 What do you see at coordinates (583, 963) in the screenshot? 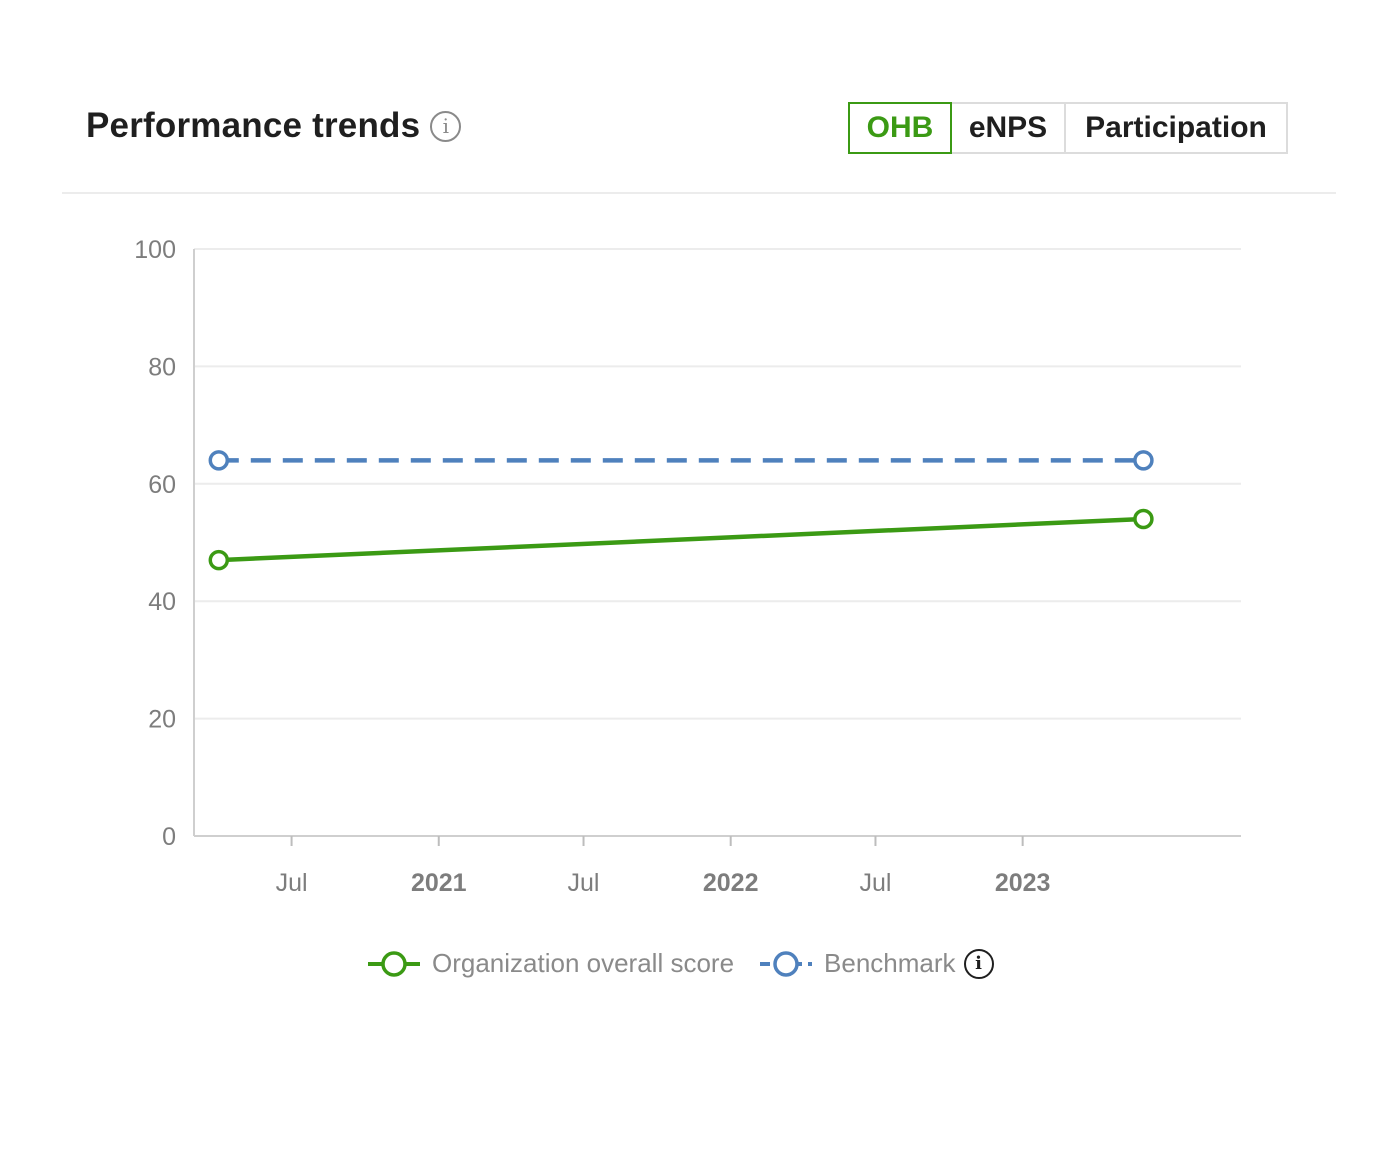
I see `legend-label-organization-score: Organization overall score` at bounding box center [583, 963].